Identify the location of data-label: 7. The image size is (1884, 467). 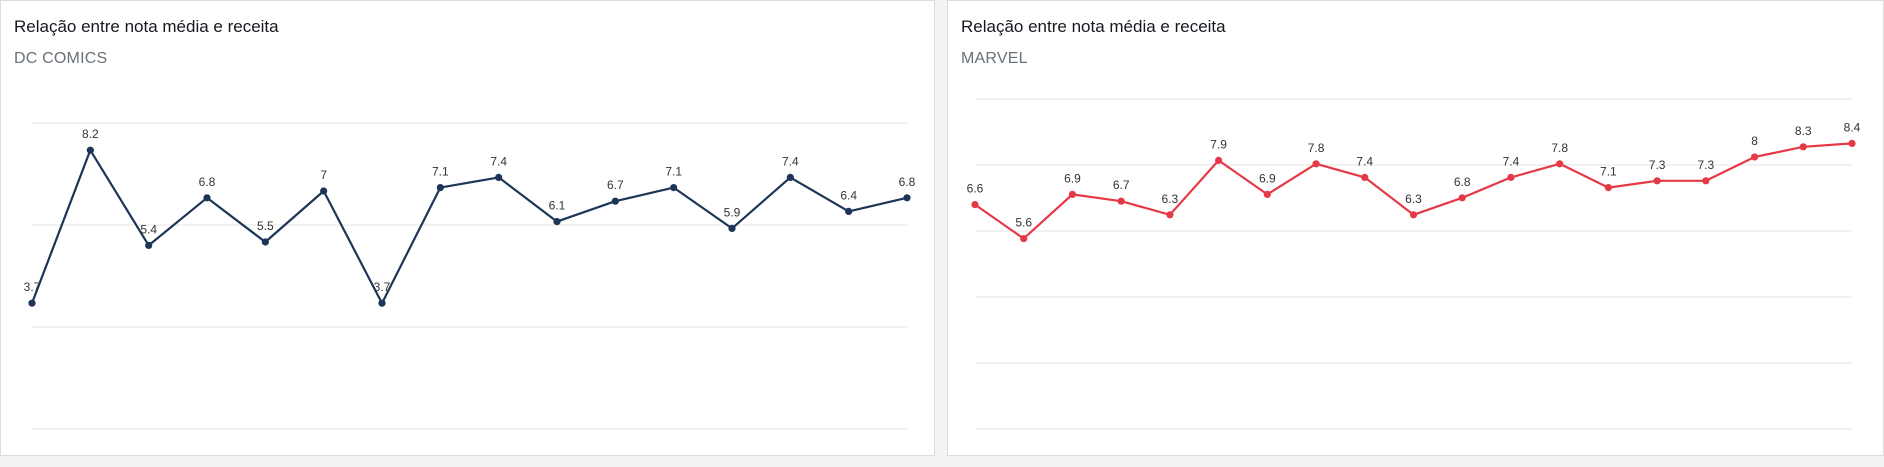
(323, 175).